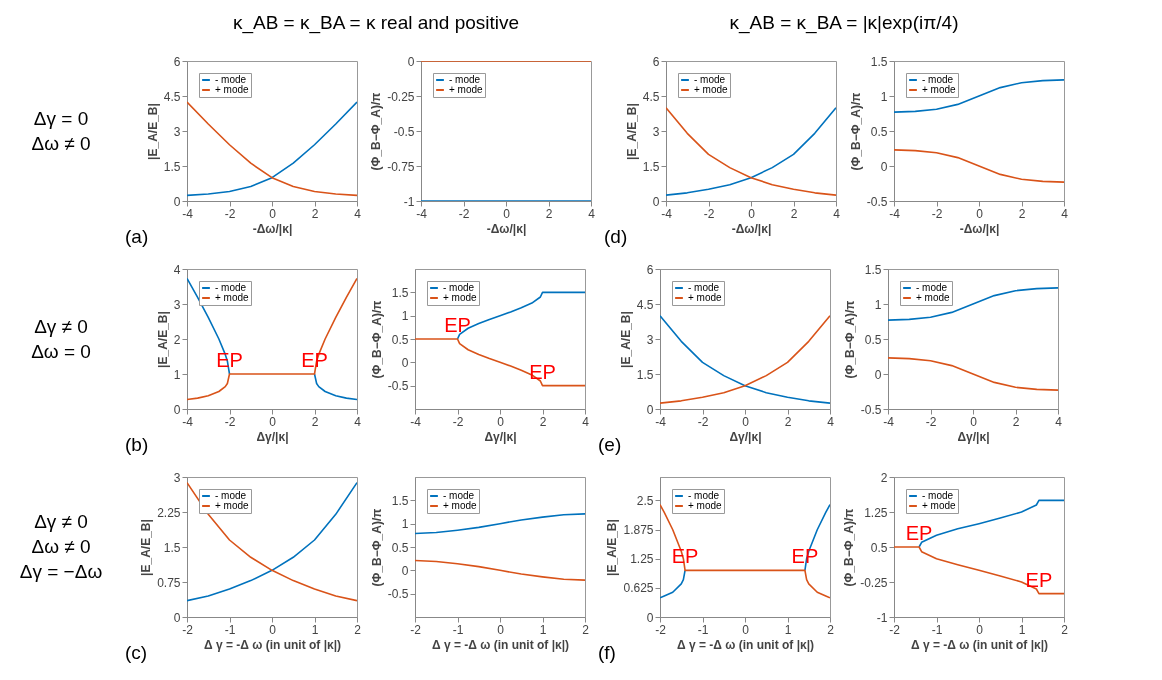 Image resolution: width=1162 pixels, height=680 pixels. What do you see at coordinates (884, 477) in the screenshot?
I see `y-tick-label: 2` at bounding box center [884, 477].